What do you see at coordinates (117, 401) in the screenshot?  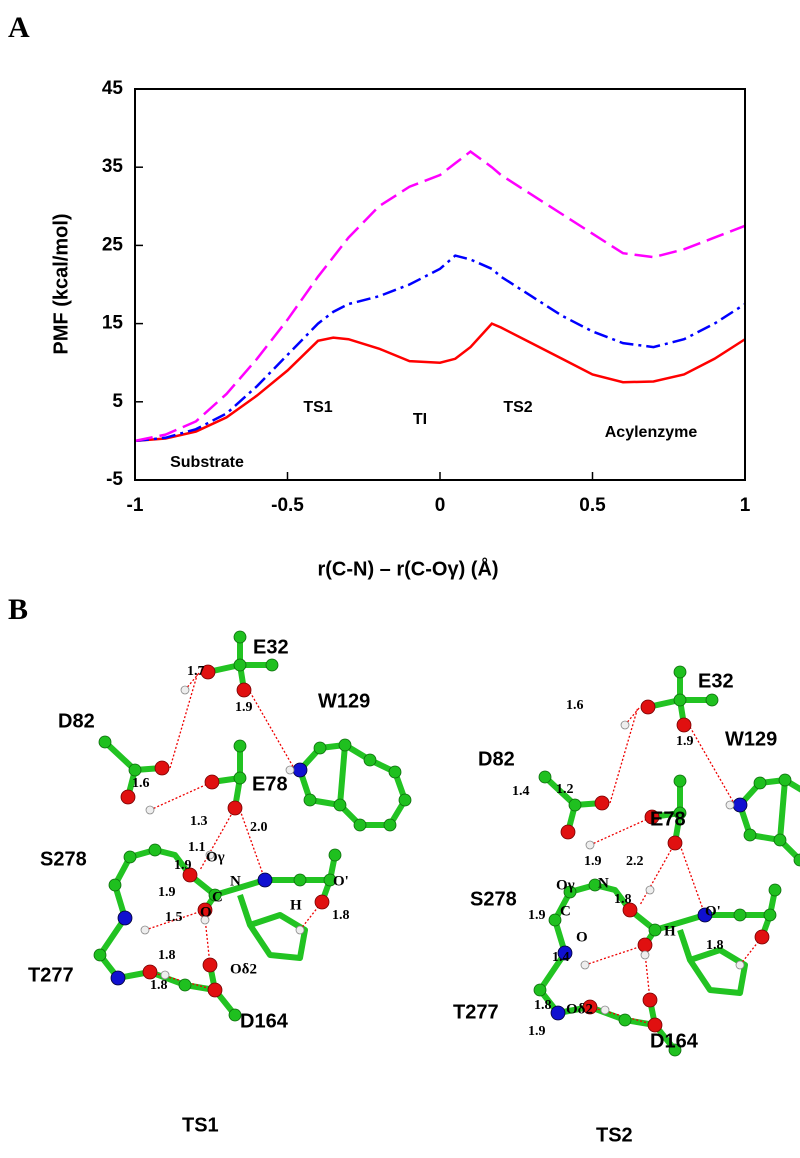 I see `y-tick-label: 5` at bounding box center [117, 401].